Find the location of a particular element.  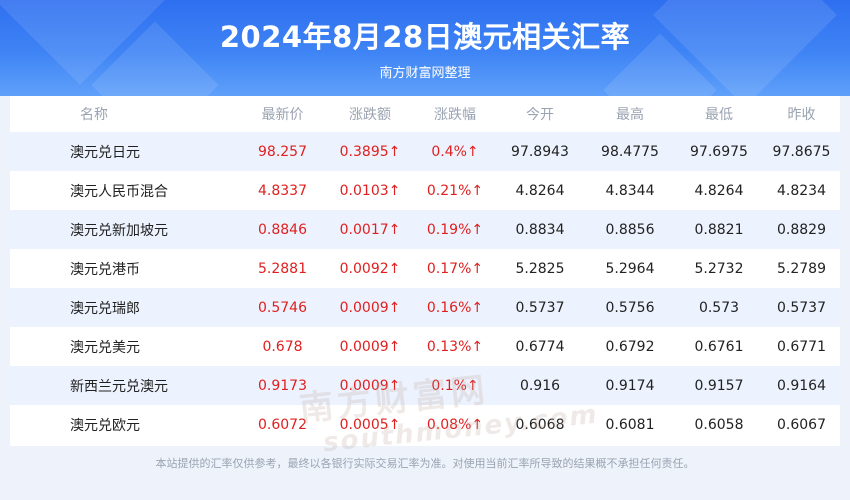

cell-open: 97.8943 is located at coordinates (540, 151).